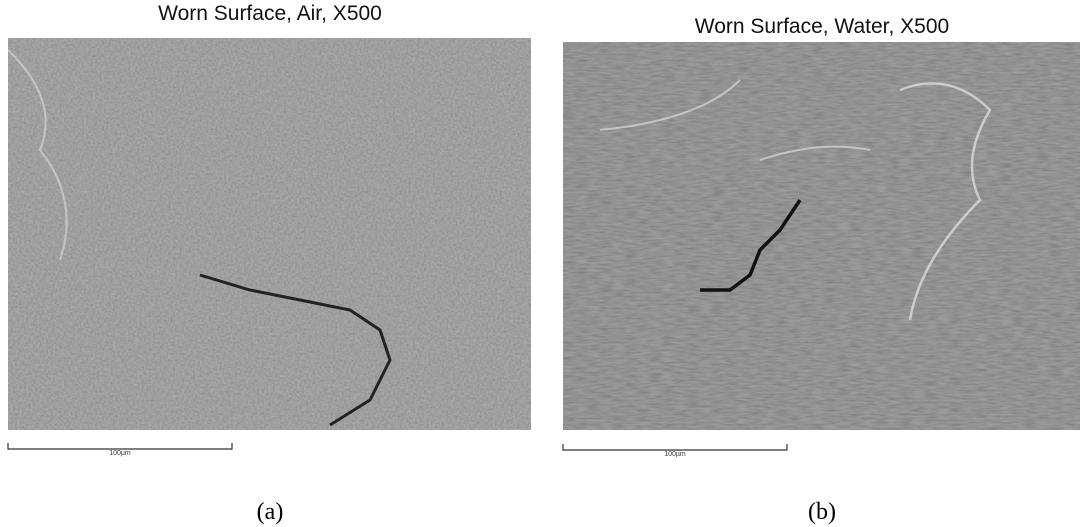  Describe the element at coordinates (270, 512) in the screenshot. I see `caption: (a)` at that location.